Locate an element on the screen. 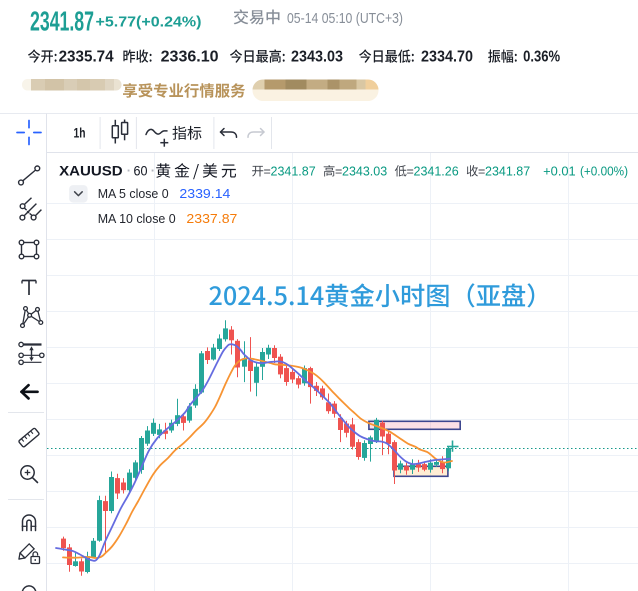 Image resolution: width=638 pixels, height=591 pixels. svg-text: 2341.26 is located at coordinates (436, 172).